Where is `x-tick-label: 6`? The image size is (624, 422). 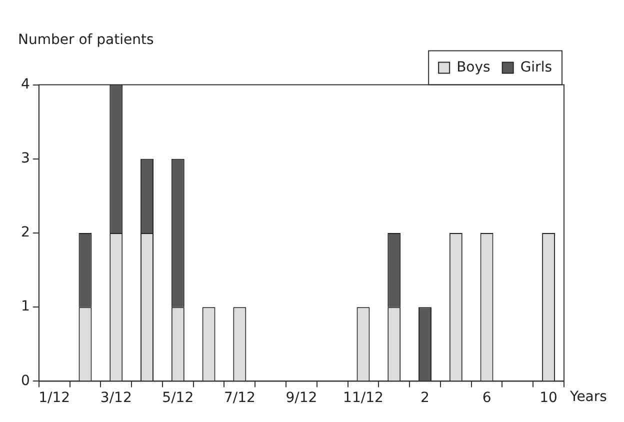
x-tick-label: 6 is located at coordinates (487, 398).